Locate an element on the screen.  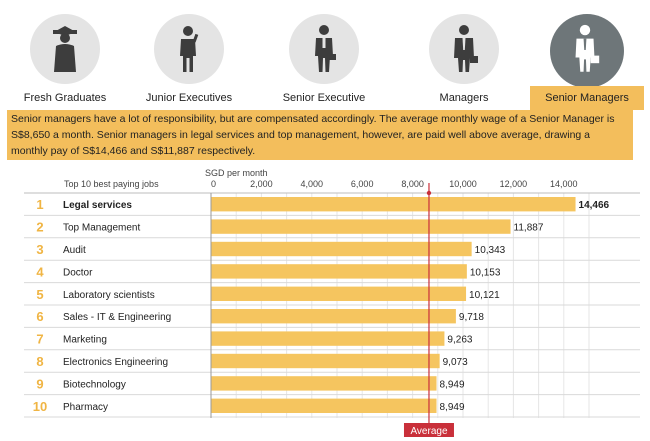
value-label: 10,153 is located at coordinates (485, 272).